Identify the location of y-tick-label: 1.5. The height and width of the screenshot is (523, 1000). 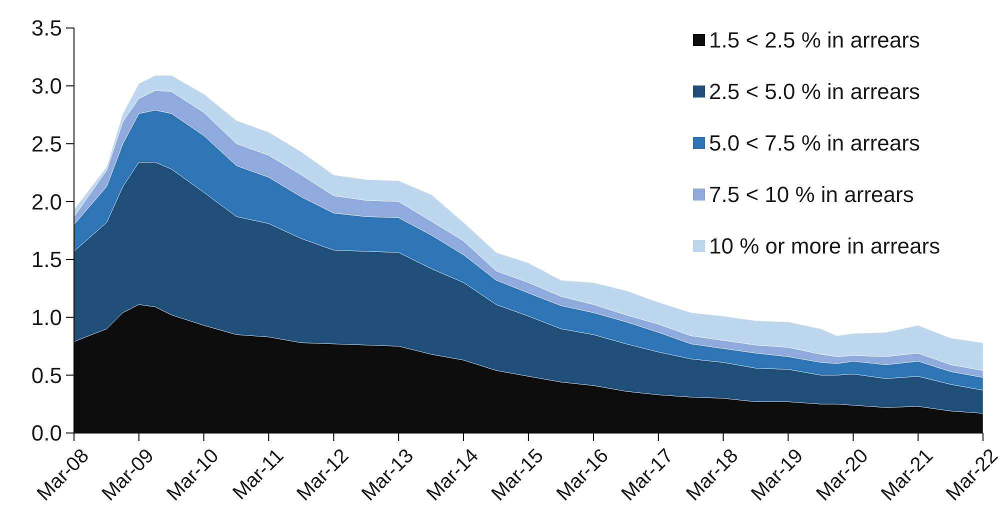
(46, 259).